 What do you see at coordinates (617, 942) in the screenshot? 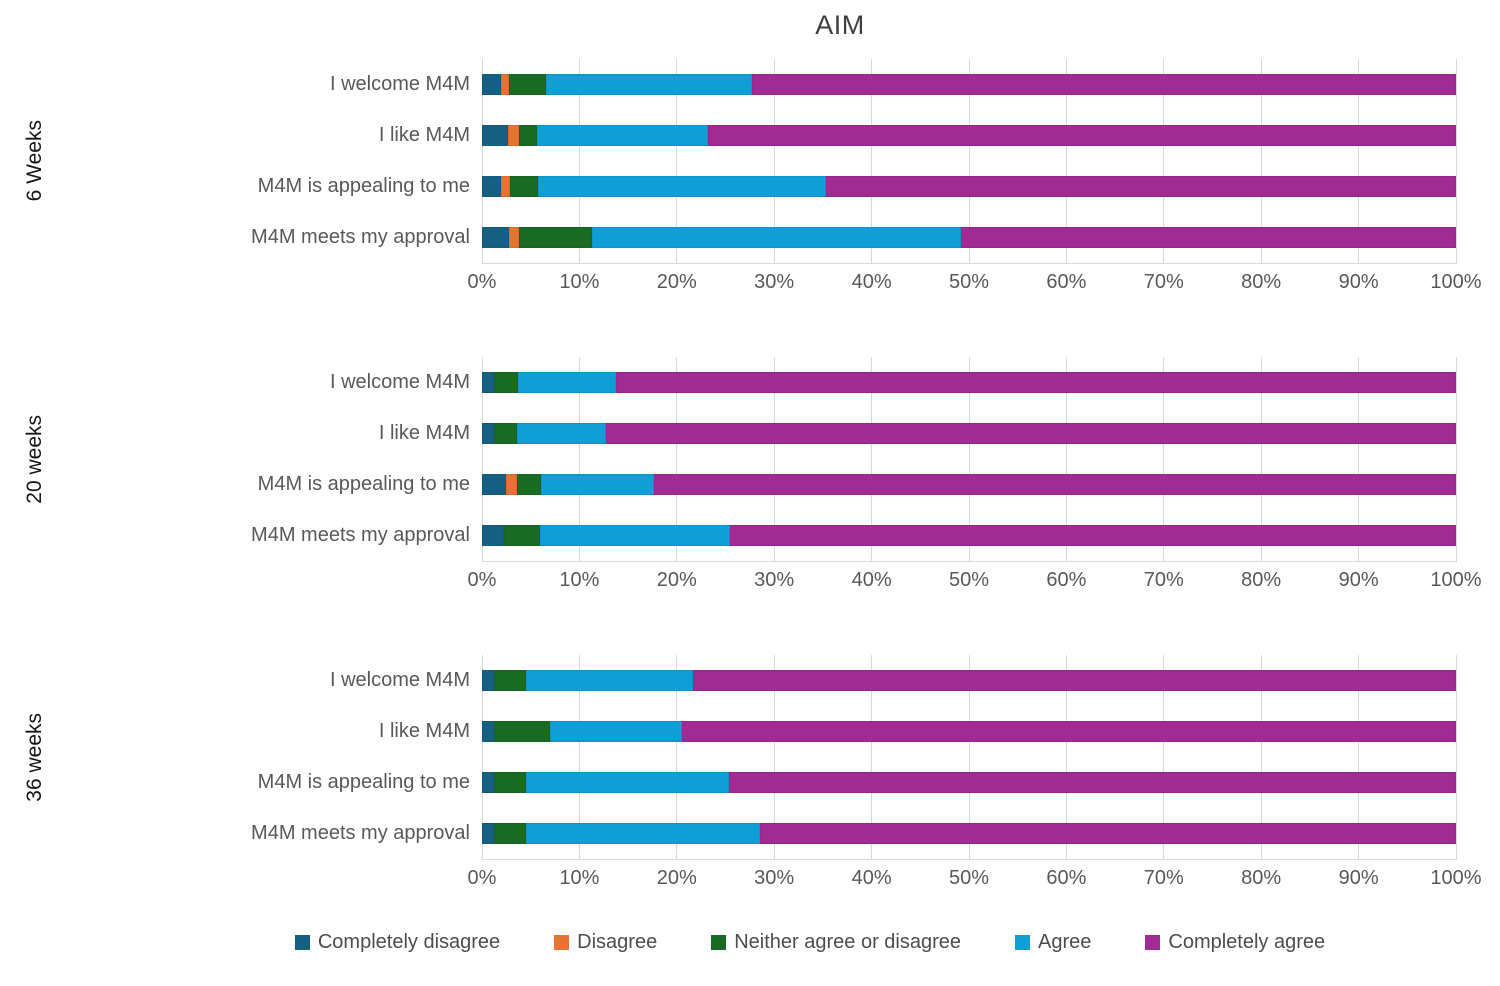
I see `legend-label: Disagree` at bounding box center [617, 942].